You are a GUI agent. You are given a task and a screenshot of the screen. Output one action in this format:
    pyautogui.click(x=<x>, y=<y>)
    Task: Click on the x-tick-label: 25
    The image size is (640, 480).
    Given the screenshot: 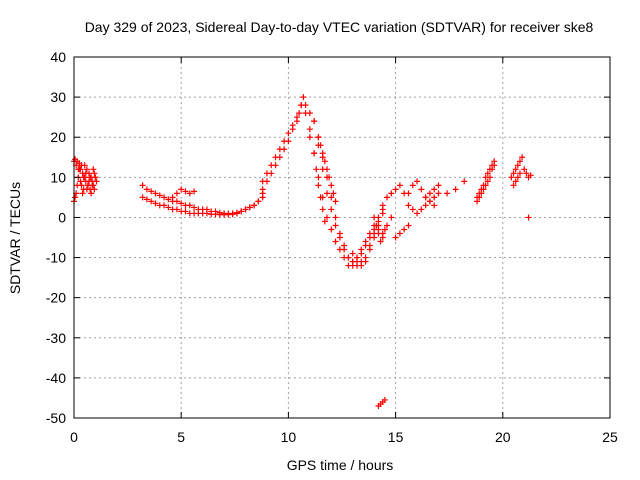 What is the action you would take?
    pyautogui.click(x=610, y=437)
    